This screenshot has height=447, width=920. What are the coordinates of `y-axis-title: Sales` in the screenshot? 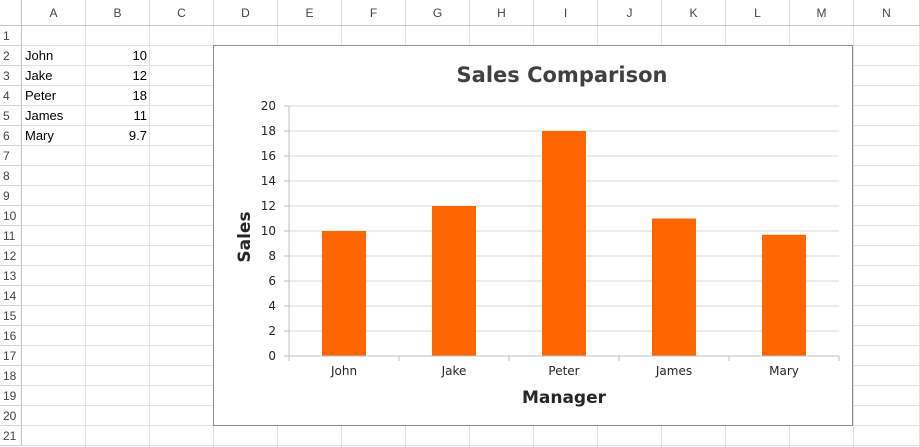 It's located at (245, 236).